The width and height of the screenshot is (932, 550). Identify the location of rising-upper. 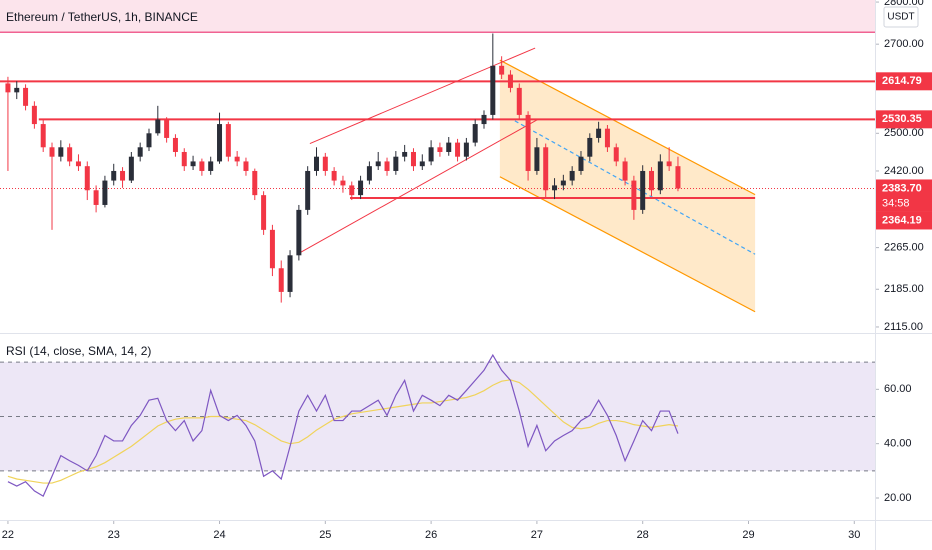
(422, 95).